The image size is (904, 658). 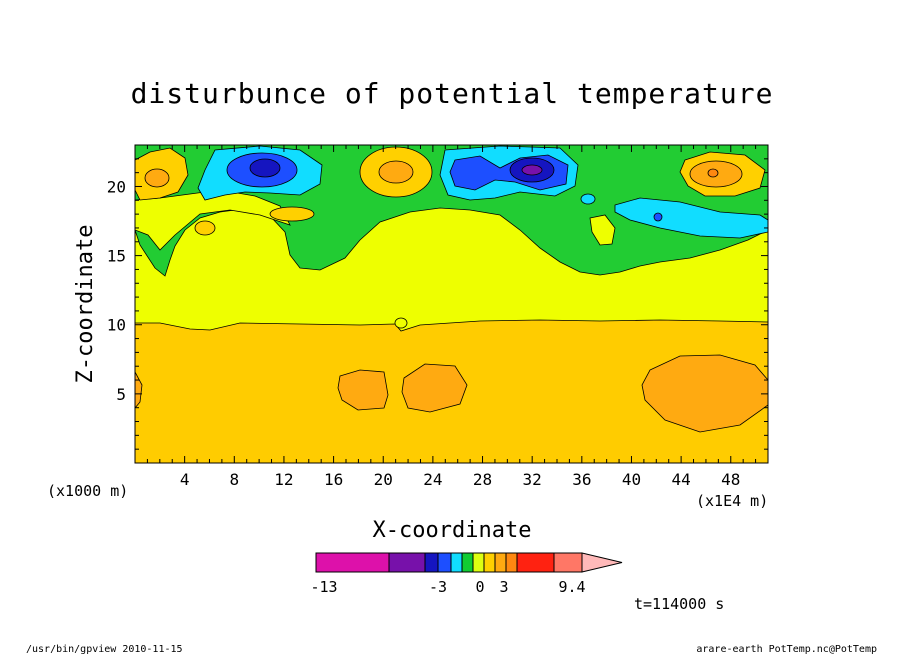 What do you see at coordinates (479, 587) in the screenshot?
I see `colorbar-label: 0` at bounding box center [479, 587].